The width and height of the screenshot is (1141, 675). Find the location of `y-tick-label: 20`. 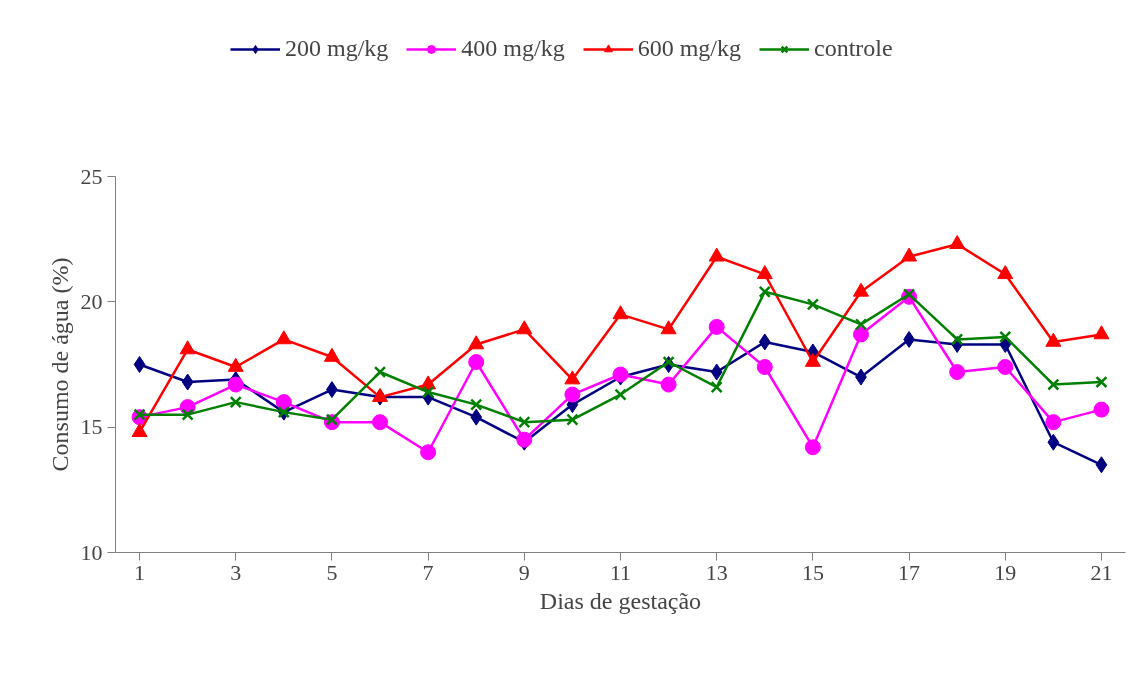

y-tick-label: 20 is located at coordinates (91, 301).